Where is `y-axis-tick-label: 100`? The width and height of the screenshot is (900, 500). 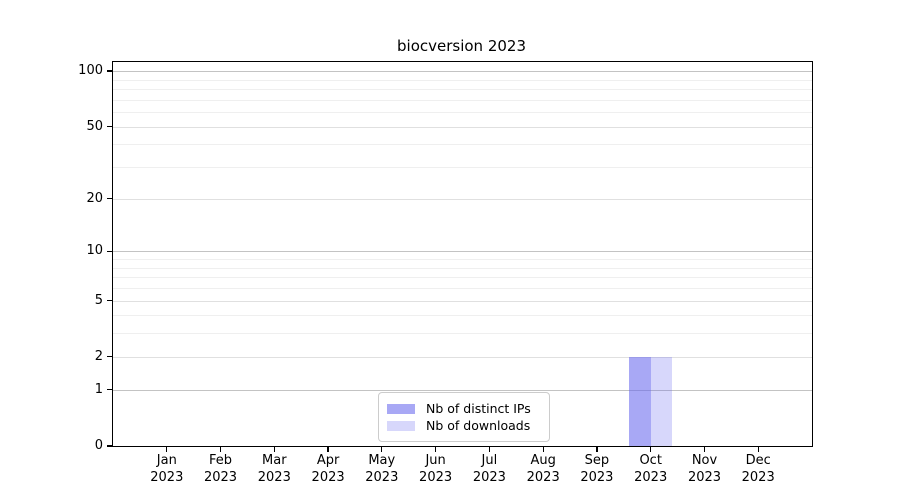 y-axis-tick-label: 100 is located at coordinates (90, 71).